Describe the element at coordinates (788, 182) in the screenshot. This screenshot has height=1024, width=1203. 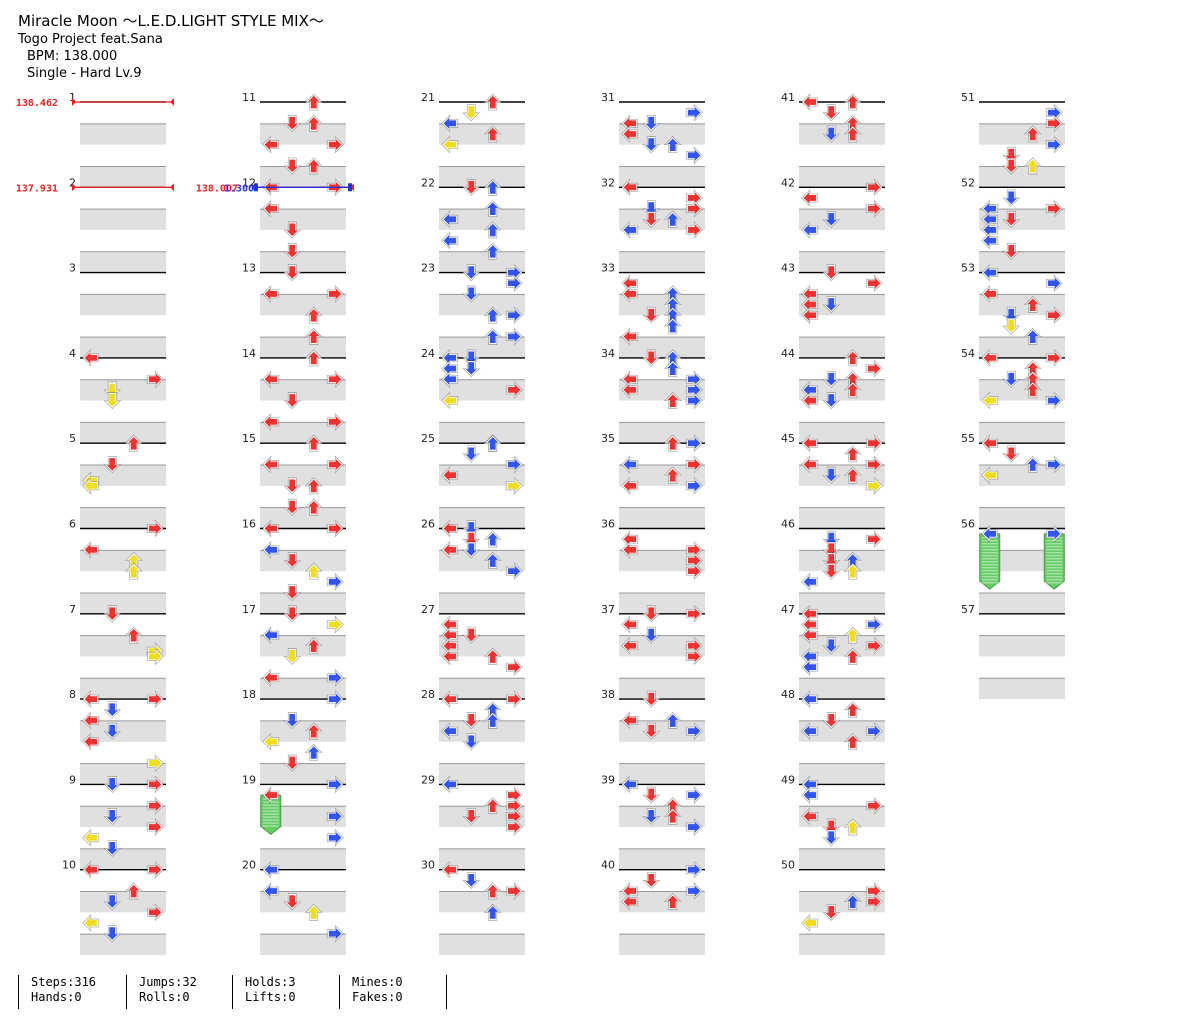
I see `measure-number: 42` at that location.